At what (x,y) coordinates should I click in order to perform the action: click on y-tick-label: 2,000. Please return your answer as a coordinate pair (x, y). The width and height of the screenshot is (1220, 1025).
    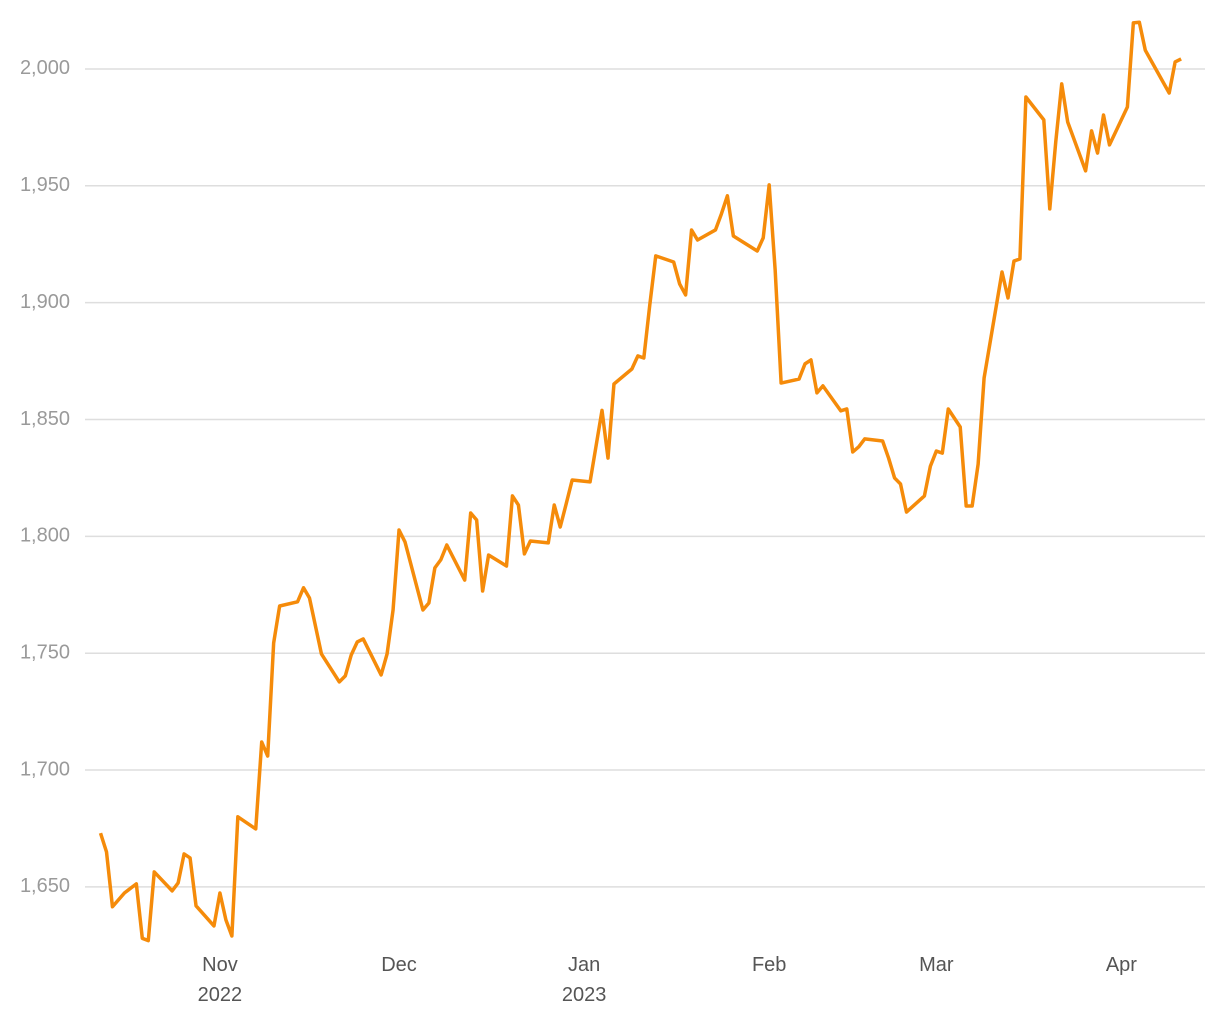
    Looking at the image, I should click on (45, 68).